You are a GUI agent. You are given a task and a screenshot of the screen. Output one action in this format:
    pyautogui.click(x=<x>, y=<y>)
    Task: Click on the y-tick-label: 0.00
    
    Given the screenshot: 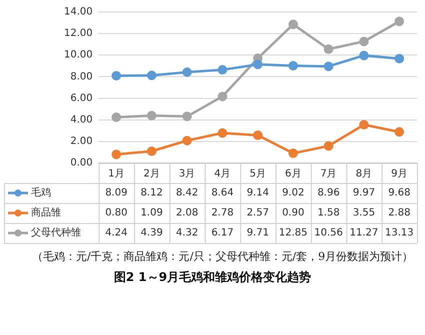 What is the action you would take?
    pyautogui.click(x=81, y=163)
    